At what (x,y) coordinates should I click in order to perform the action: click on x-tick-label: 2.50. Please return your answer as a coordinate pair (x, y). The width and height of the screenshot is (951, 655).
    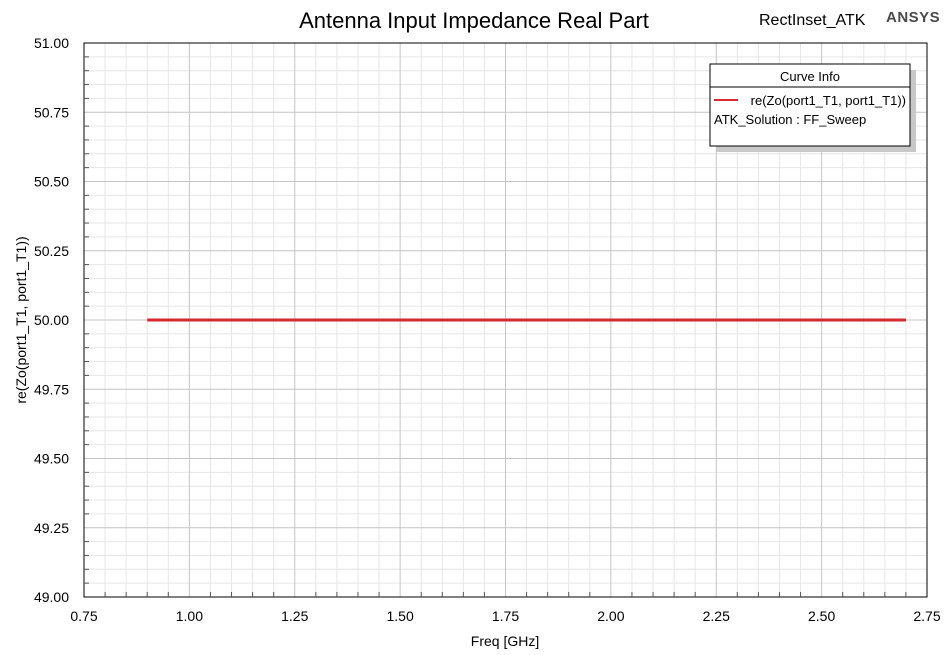
    Looking at the image, I should click on (821, 616).